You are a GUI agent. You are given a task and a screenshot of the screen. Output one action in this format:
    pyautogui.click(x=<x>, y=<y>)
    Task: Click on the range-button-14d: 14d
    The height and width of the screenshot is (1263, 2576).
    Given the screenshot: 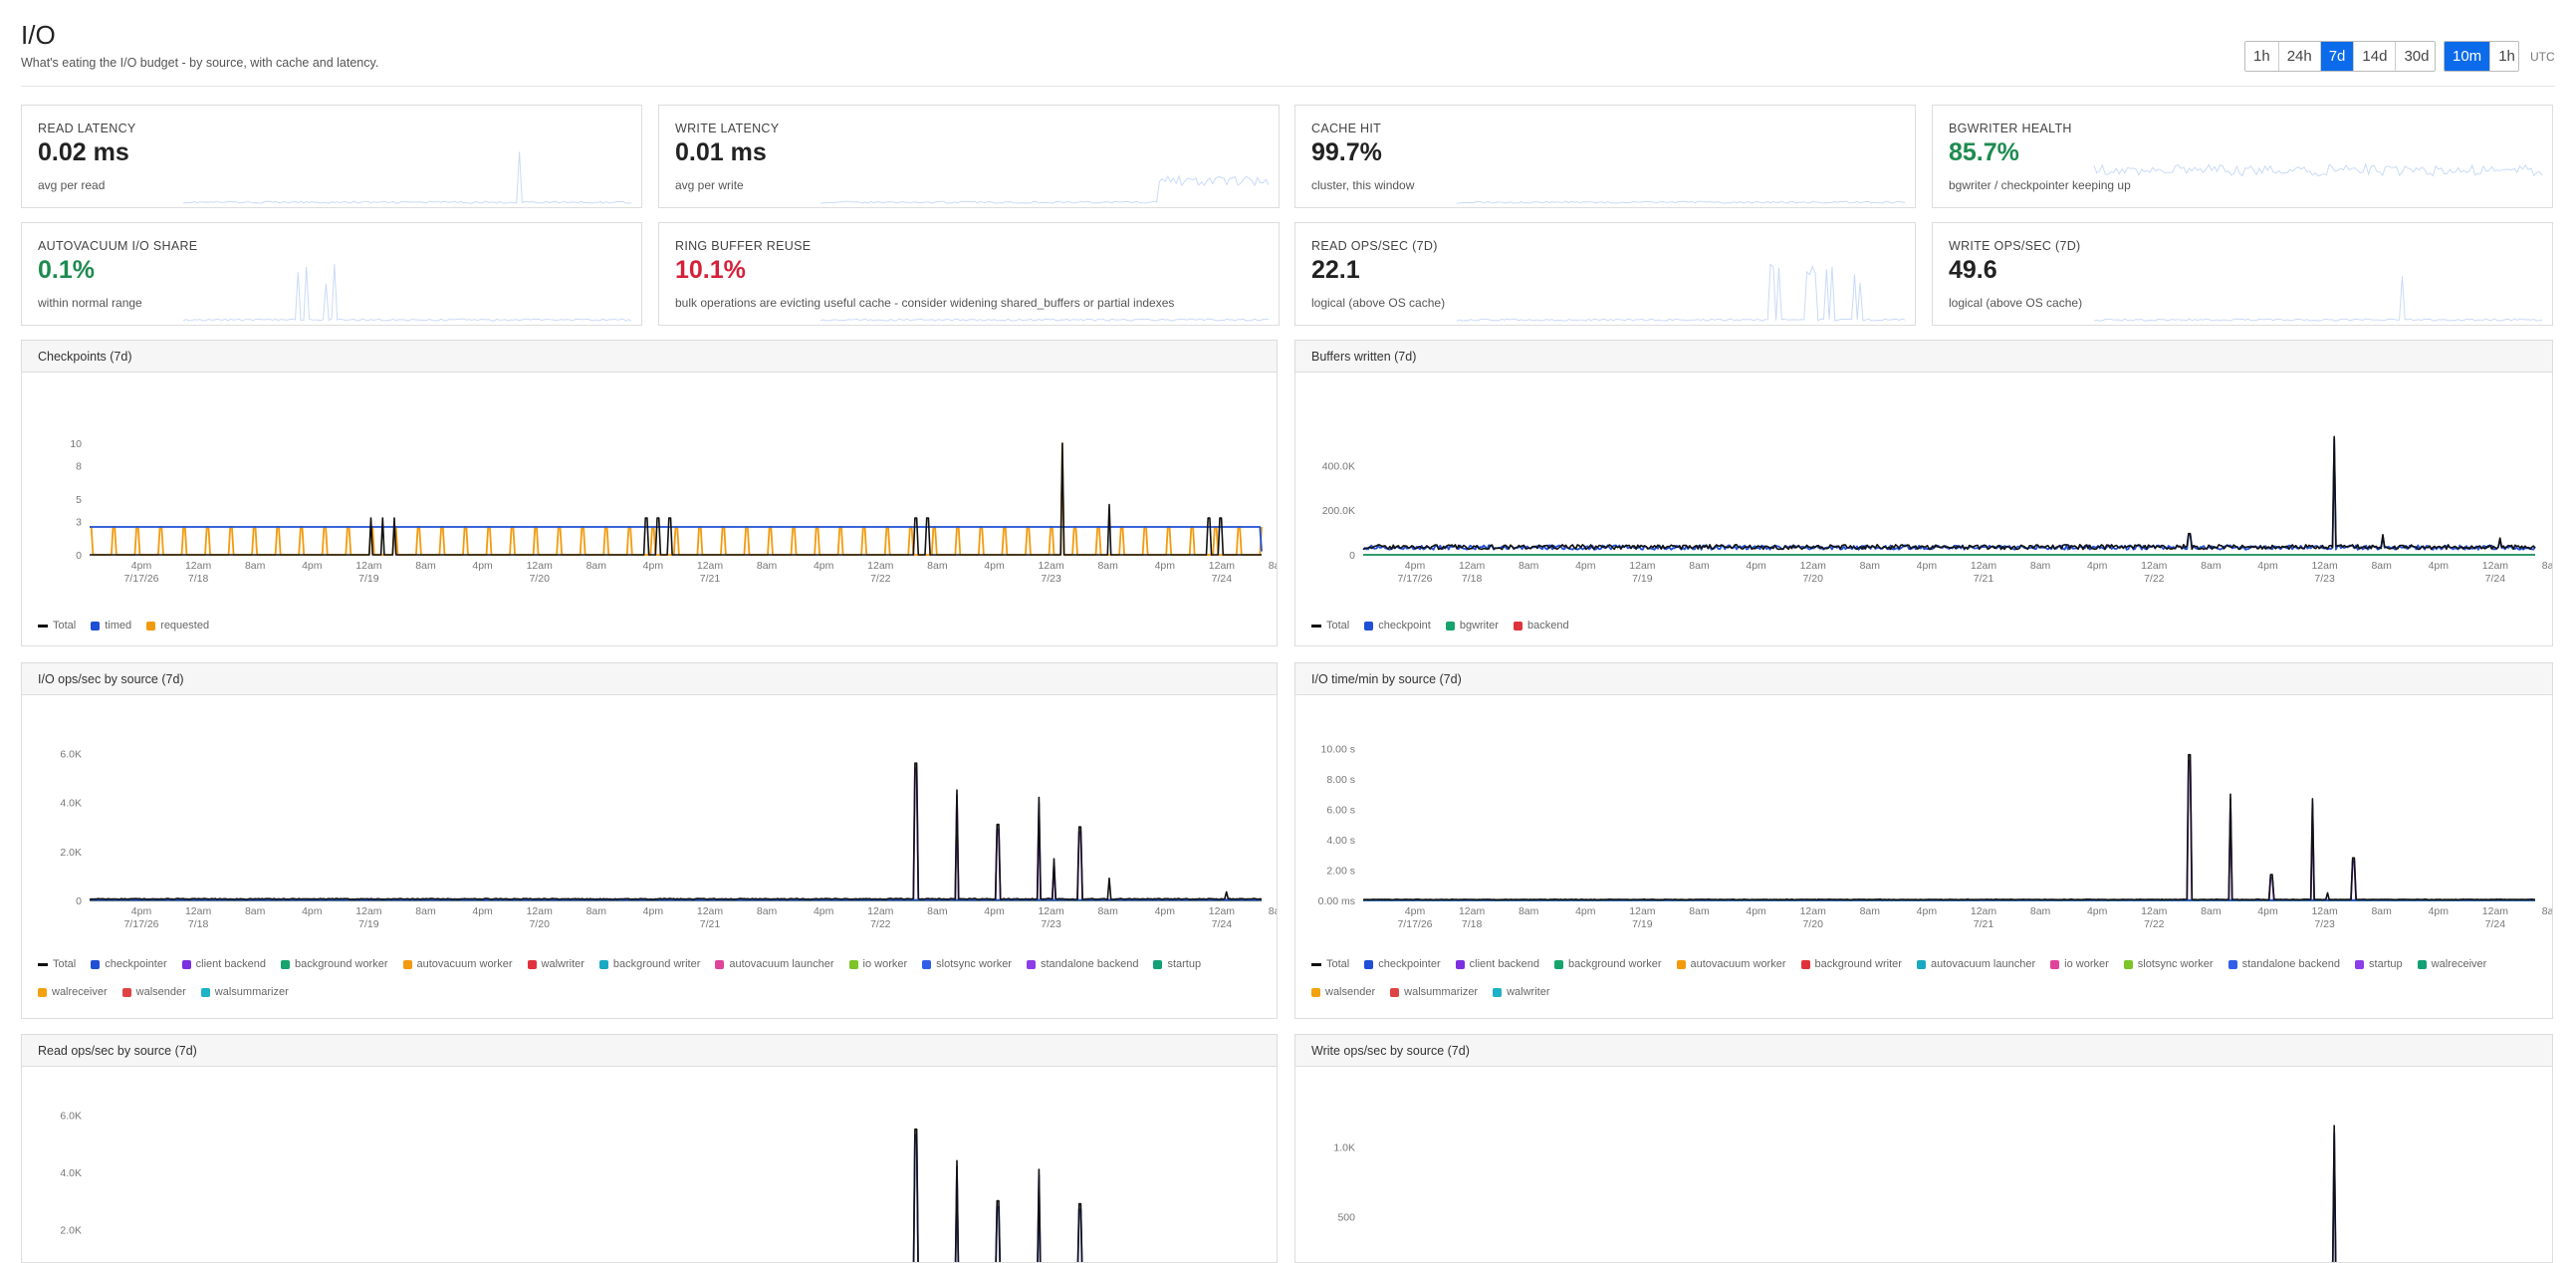 What is the action you would take?
    pyautogui.click(x=2375, y=57)
    